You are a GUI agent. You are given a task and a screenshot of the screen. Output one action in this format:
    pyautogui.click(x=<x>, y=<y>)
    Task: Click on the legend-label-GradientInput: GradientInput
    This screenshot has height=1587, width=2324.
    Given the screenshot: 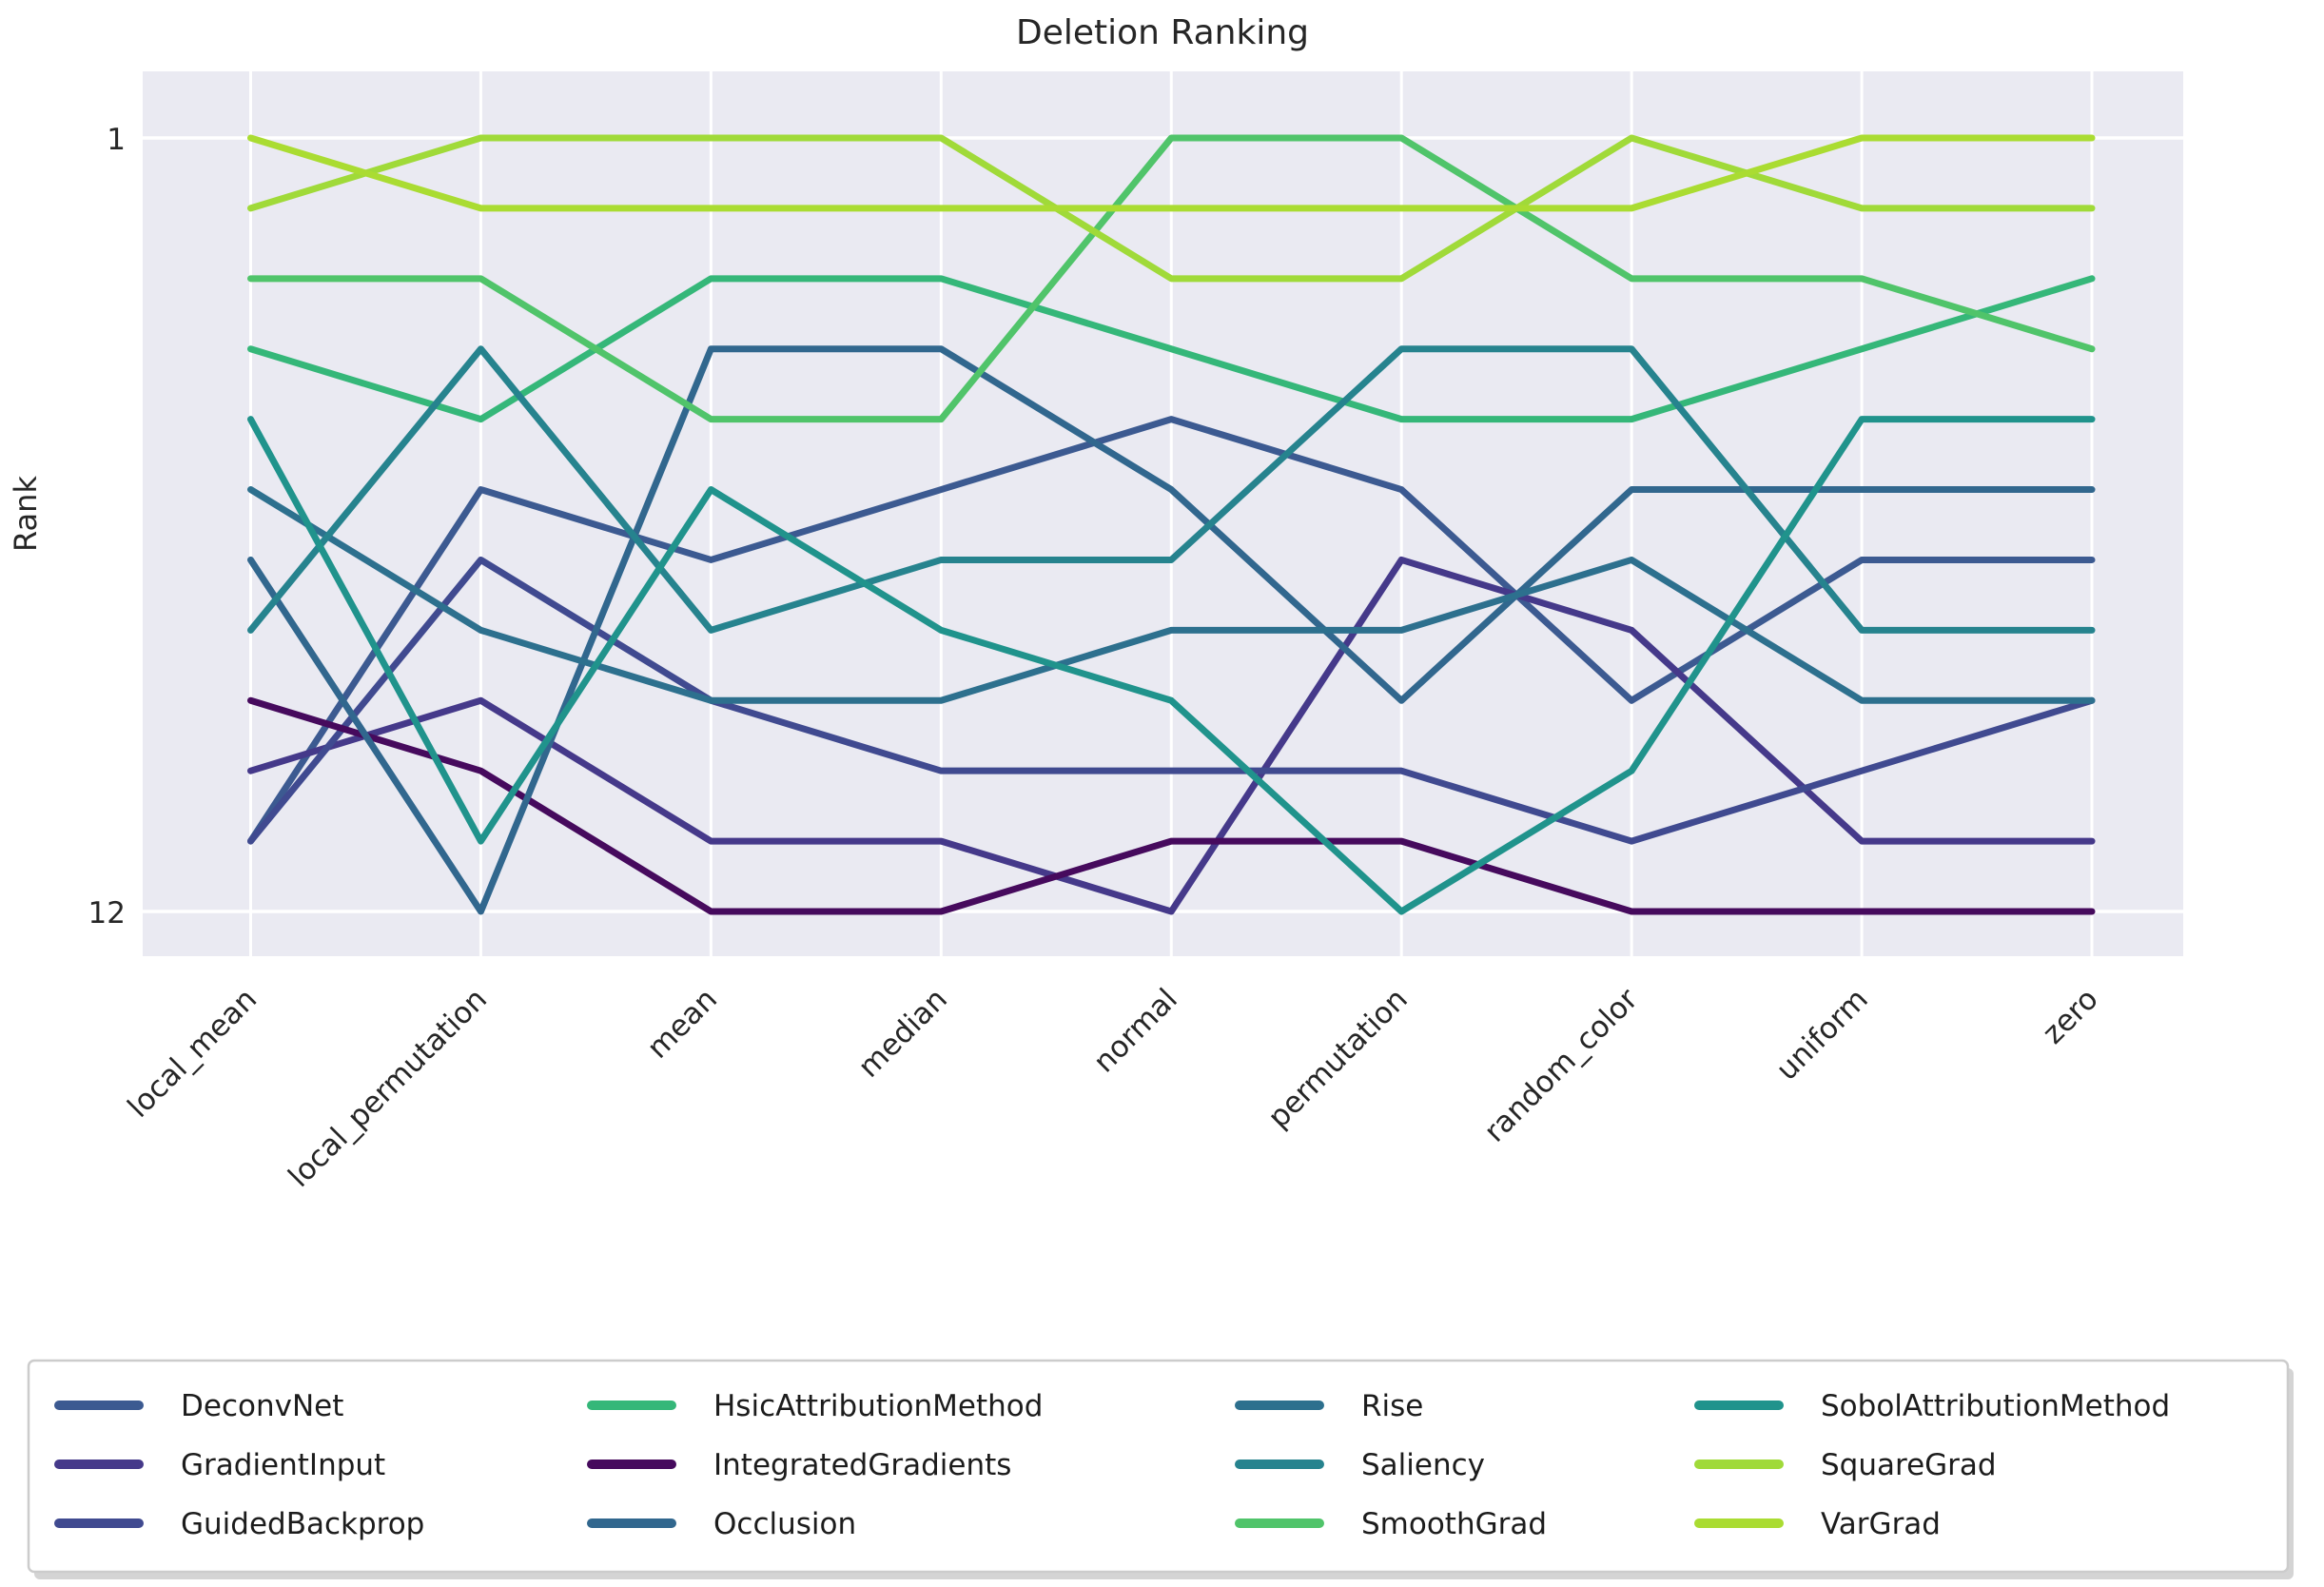 What is the action you would take?
    pyautogui.click(x=283, y=1465)
    